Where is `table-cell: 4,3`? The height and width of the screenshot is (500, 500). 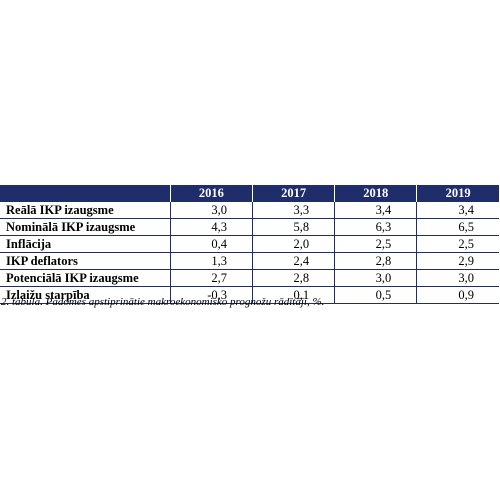
table-cell: 4,3 is located at coordinates (211, 227).